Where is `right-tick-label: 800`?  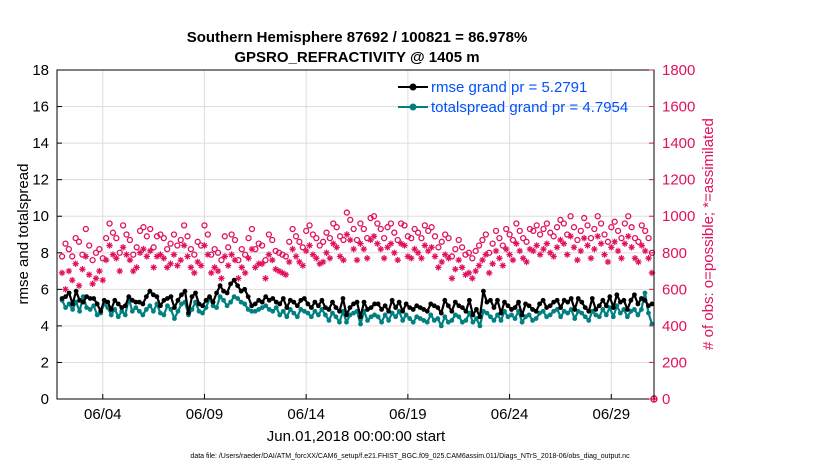
right-tick-label: 800 is located at coordinates (674, 253).